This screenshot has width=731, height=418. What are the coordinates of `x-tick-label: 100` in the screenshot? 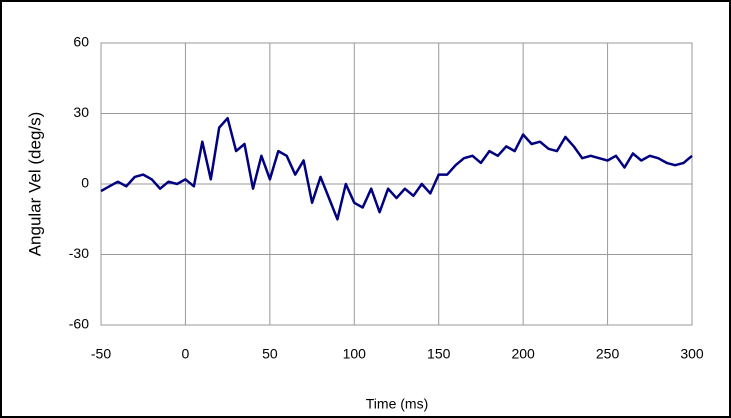 It's located at (355, 354).